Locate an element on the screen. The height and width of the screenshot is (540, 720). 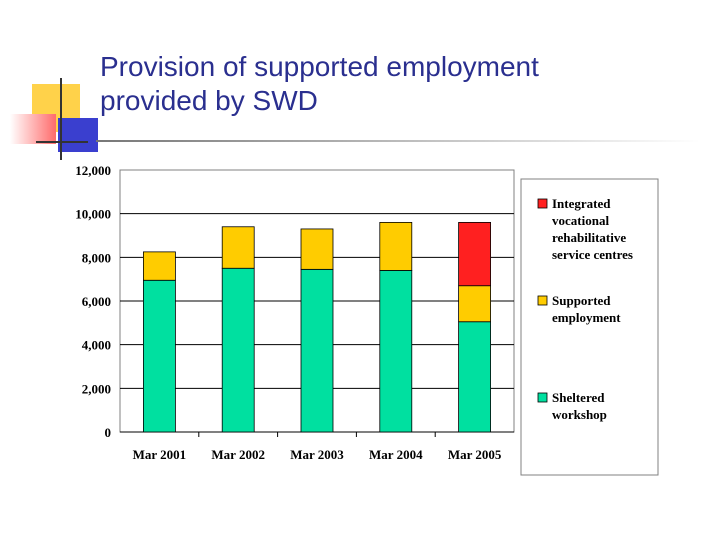
y-tick-label: 8,000 is located at coordinates (96, 257).